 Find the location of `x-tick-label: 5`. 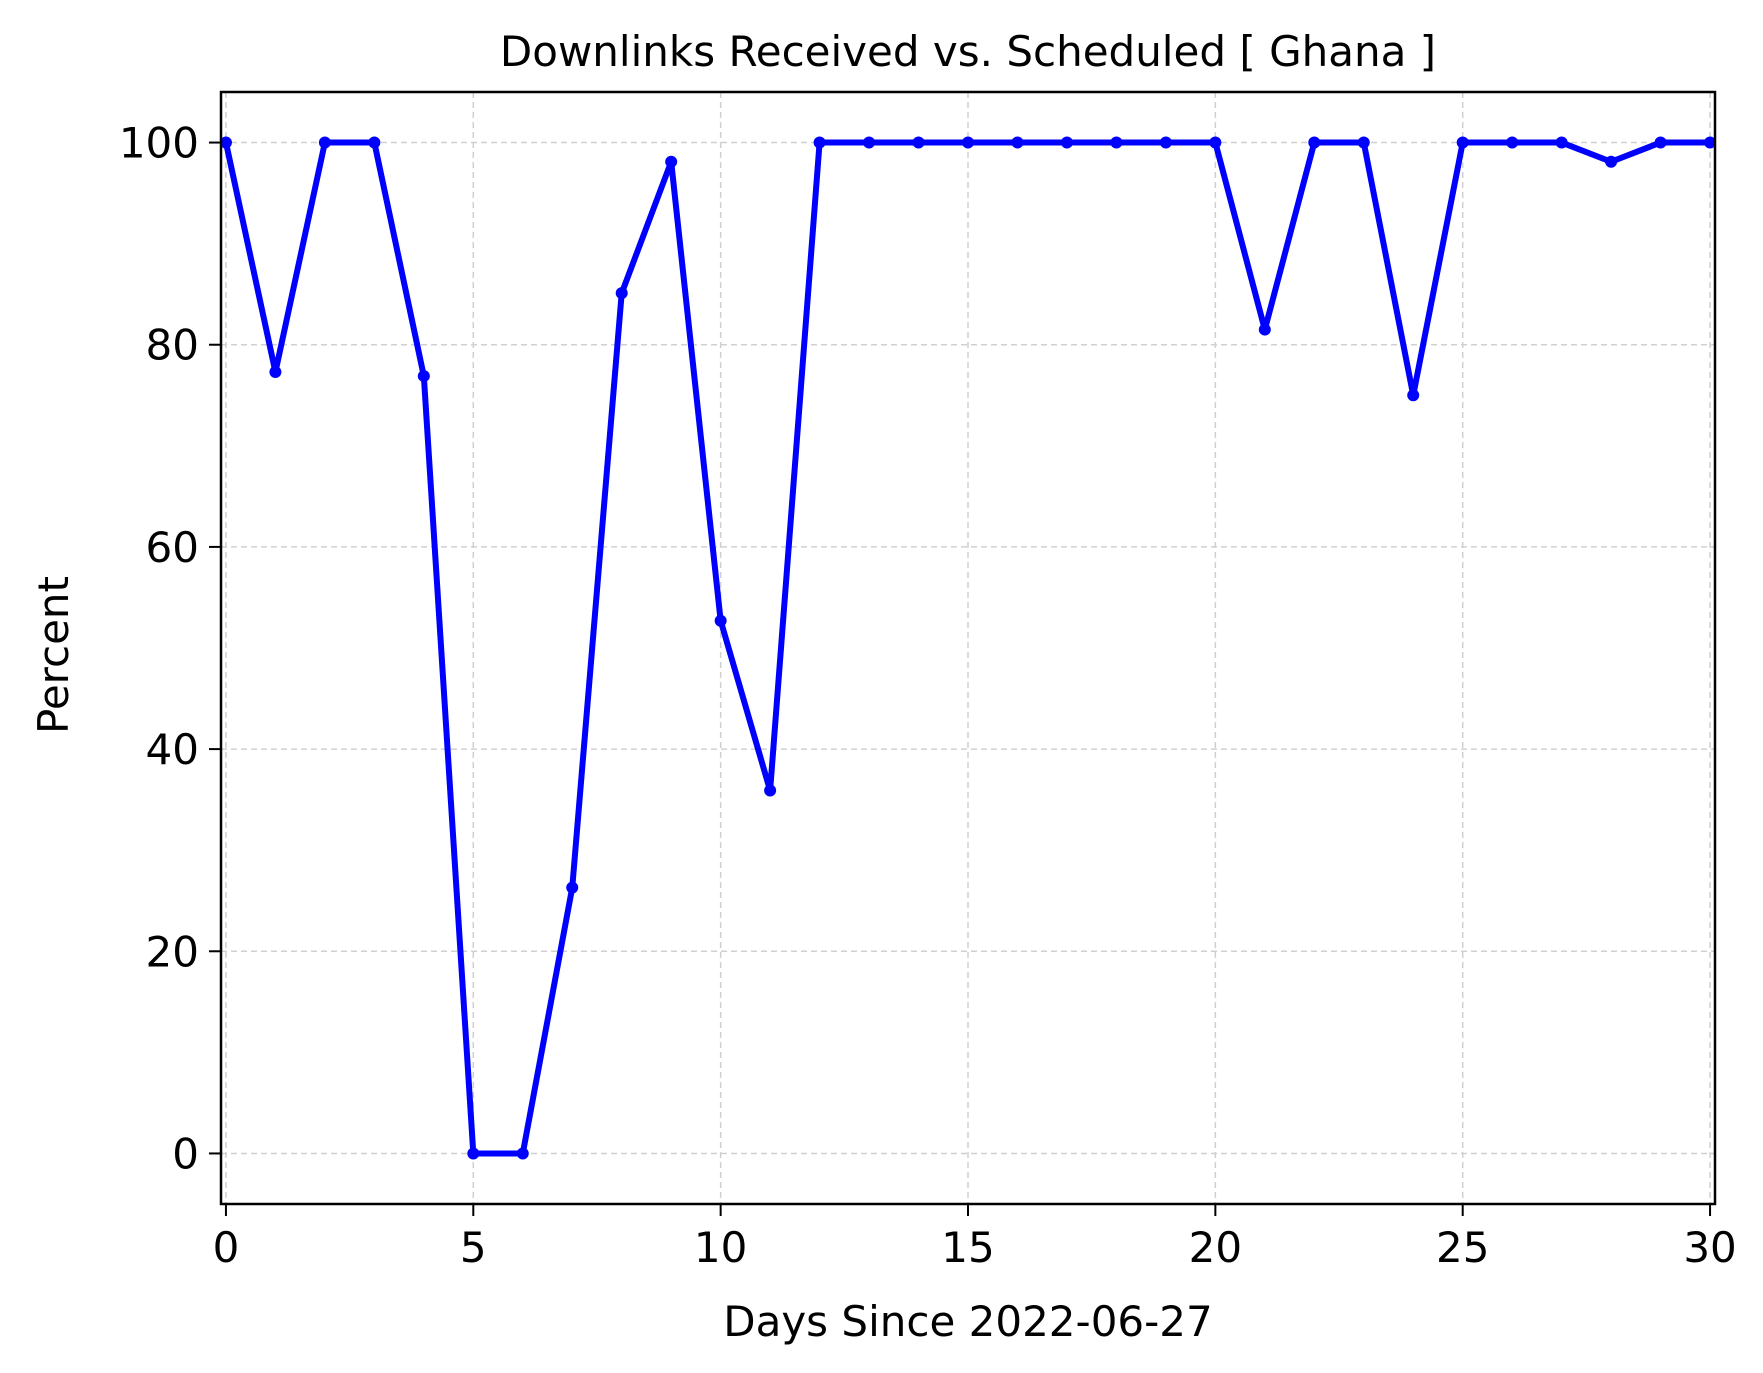

x-tick-label: 5 is located at coordinates (473, 1247).